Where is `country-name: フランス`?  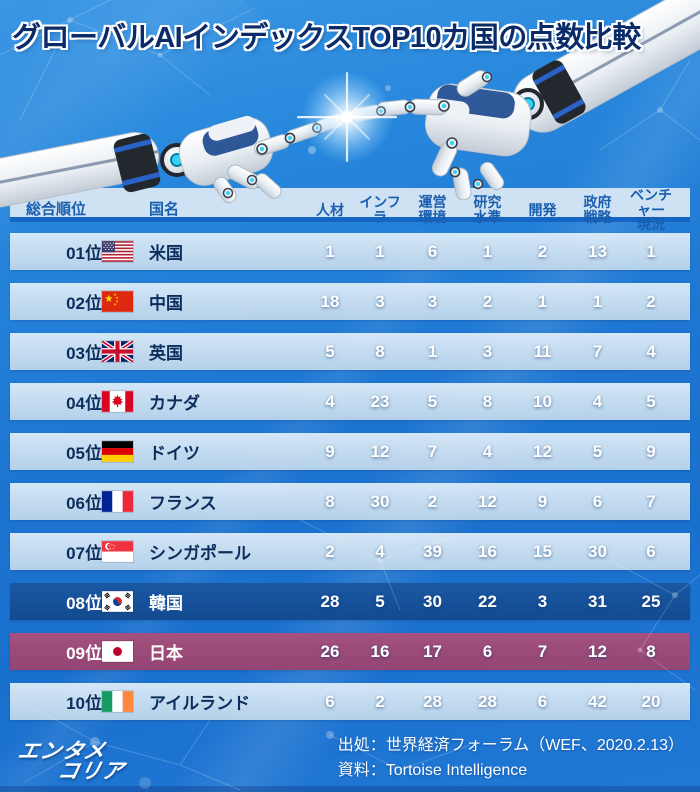 country-name: フランス is located at coordinates (183, 503).